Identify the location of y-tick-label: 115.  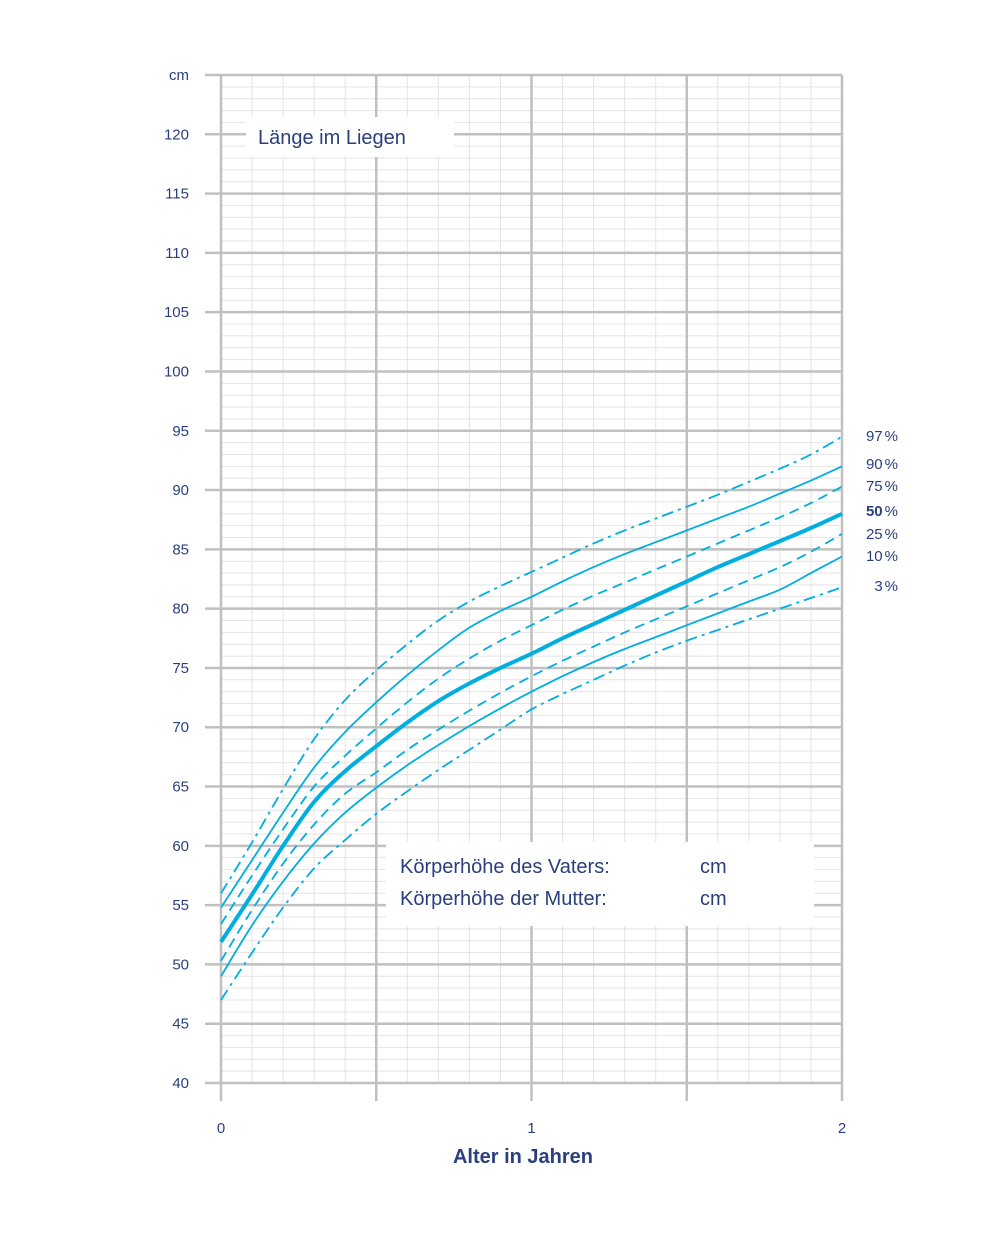
(177, 194).